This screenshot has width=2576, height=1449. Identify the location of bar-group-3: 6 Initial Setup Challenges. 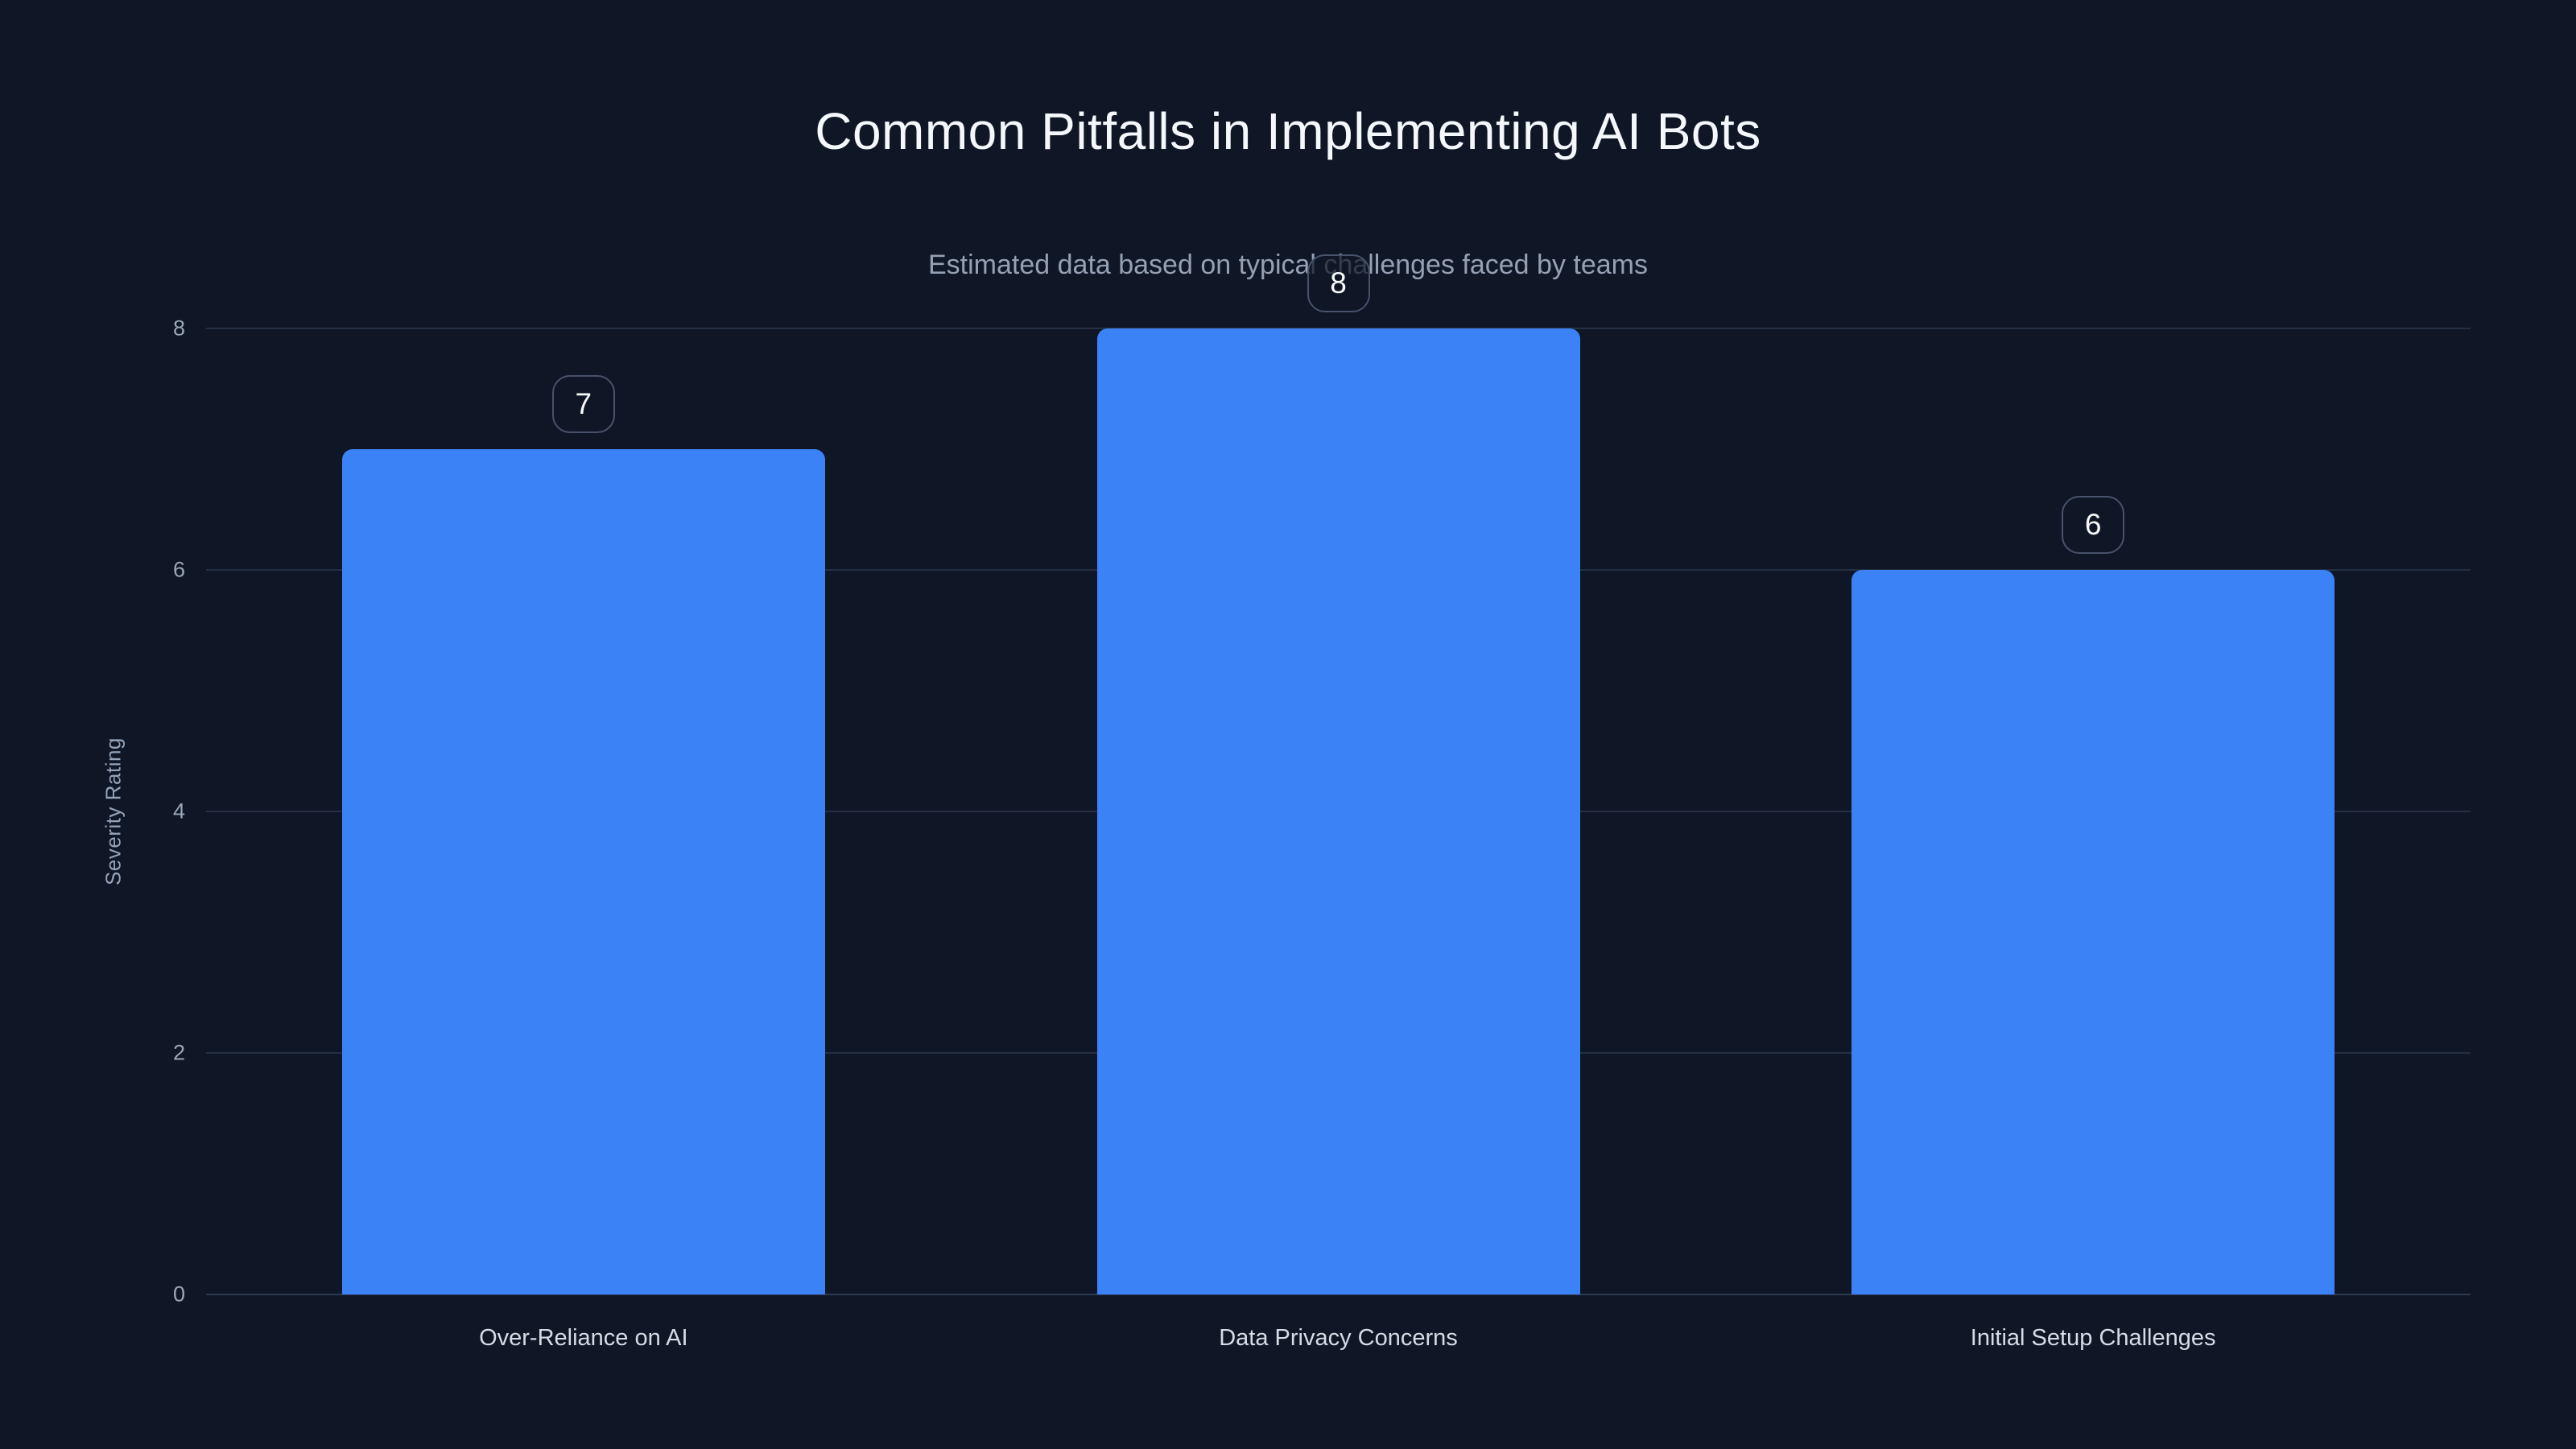
(2093, 839).